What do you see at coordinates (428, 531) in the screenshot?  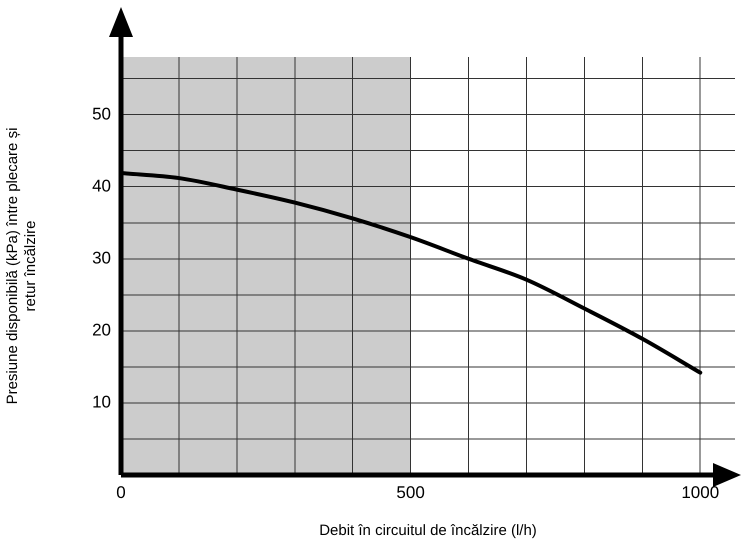 I see `x-axis-title: Debit în circuitul de încălzire (l/h)` at bounding box center [428, 531].